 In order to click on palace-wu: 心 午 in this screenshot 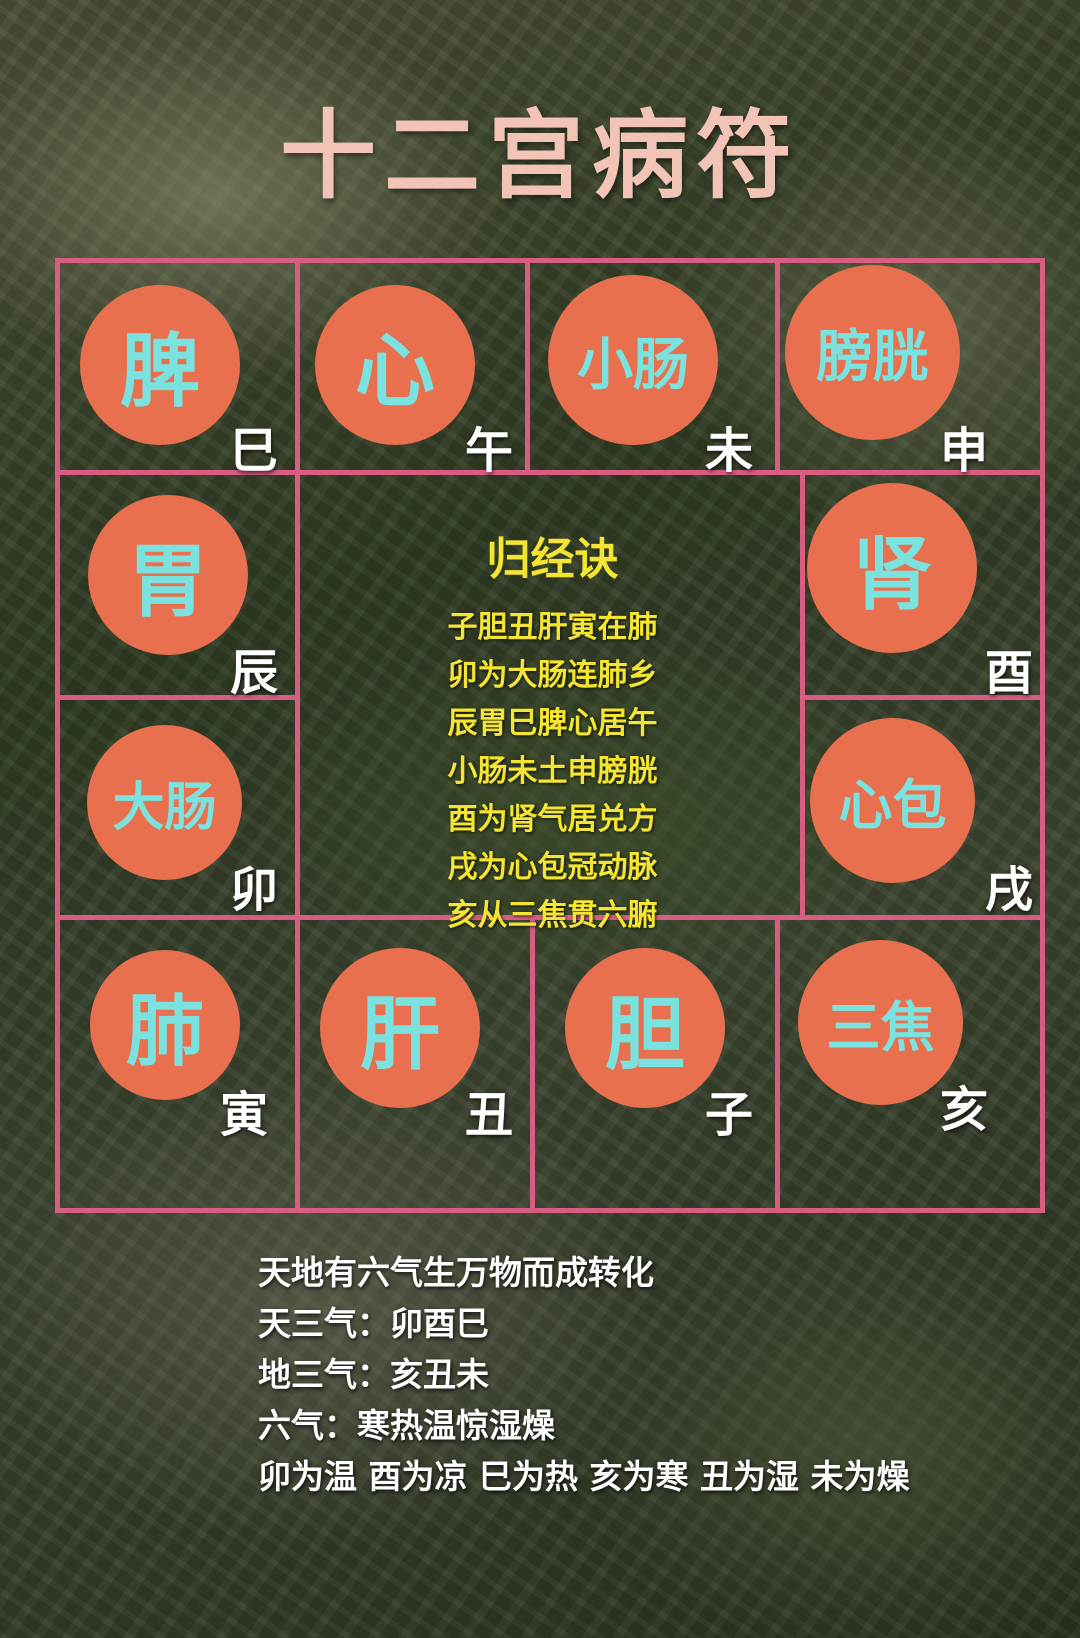, I will do `click(412, 371)`.